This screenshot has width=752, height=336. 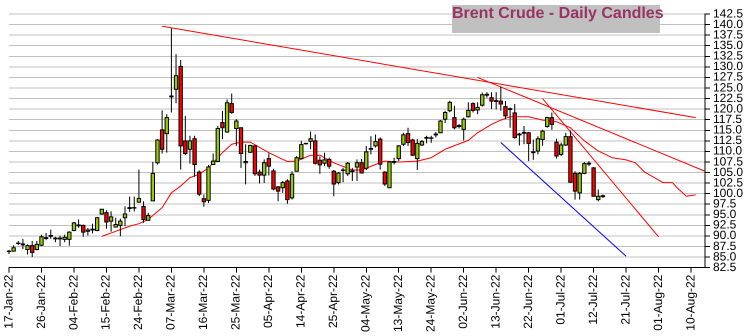 What do you see at coordinates (398, 303) in the screenshot?
I see `x-tick-label: 13-May-22` at bounding box center [398, 303].